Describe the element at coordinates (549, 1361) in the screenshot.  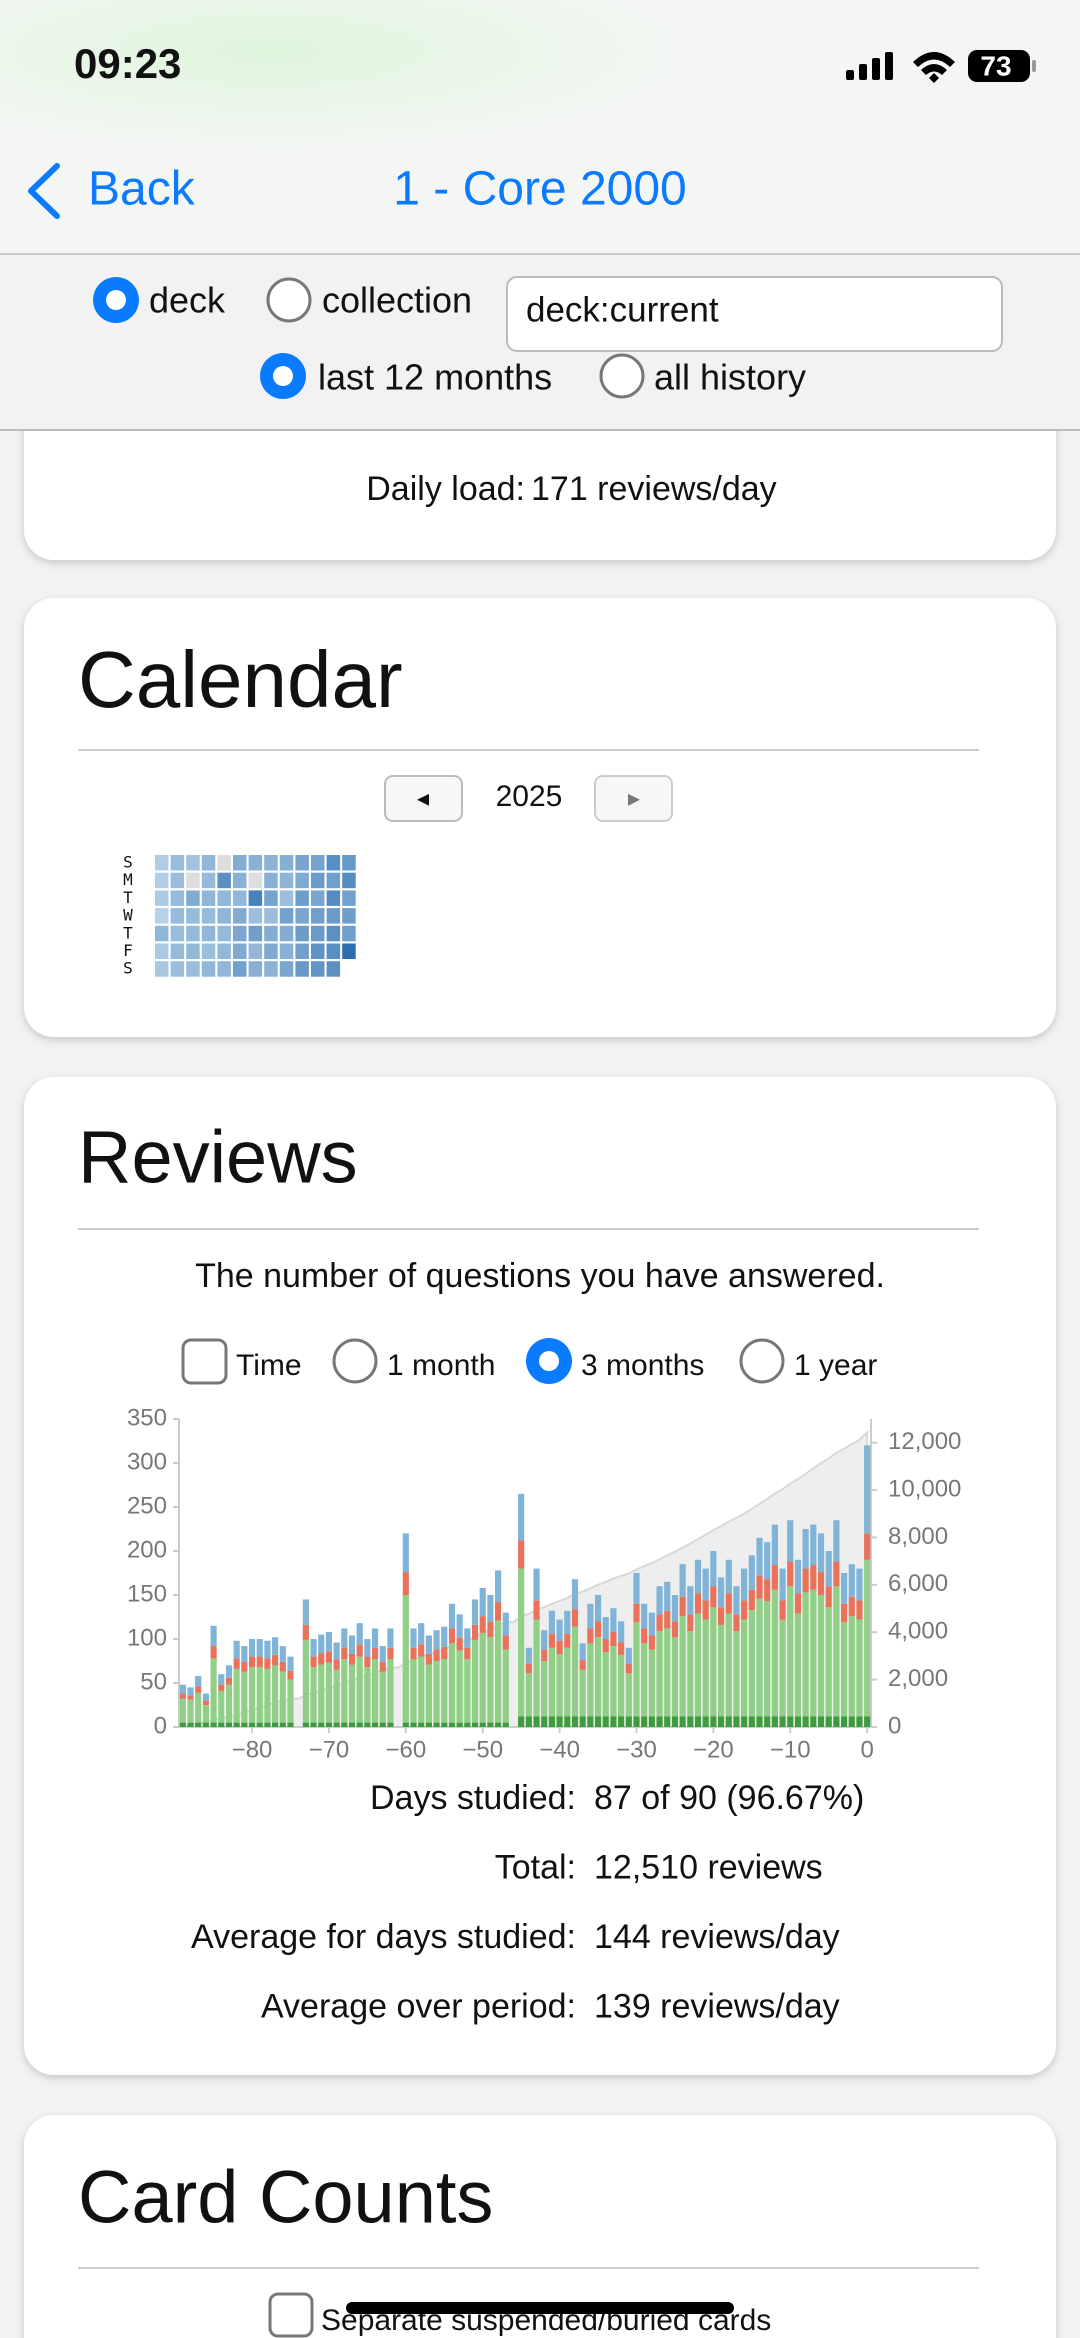
I see `radio-dot` at that location.